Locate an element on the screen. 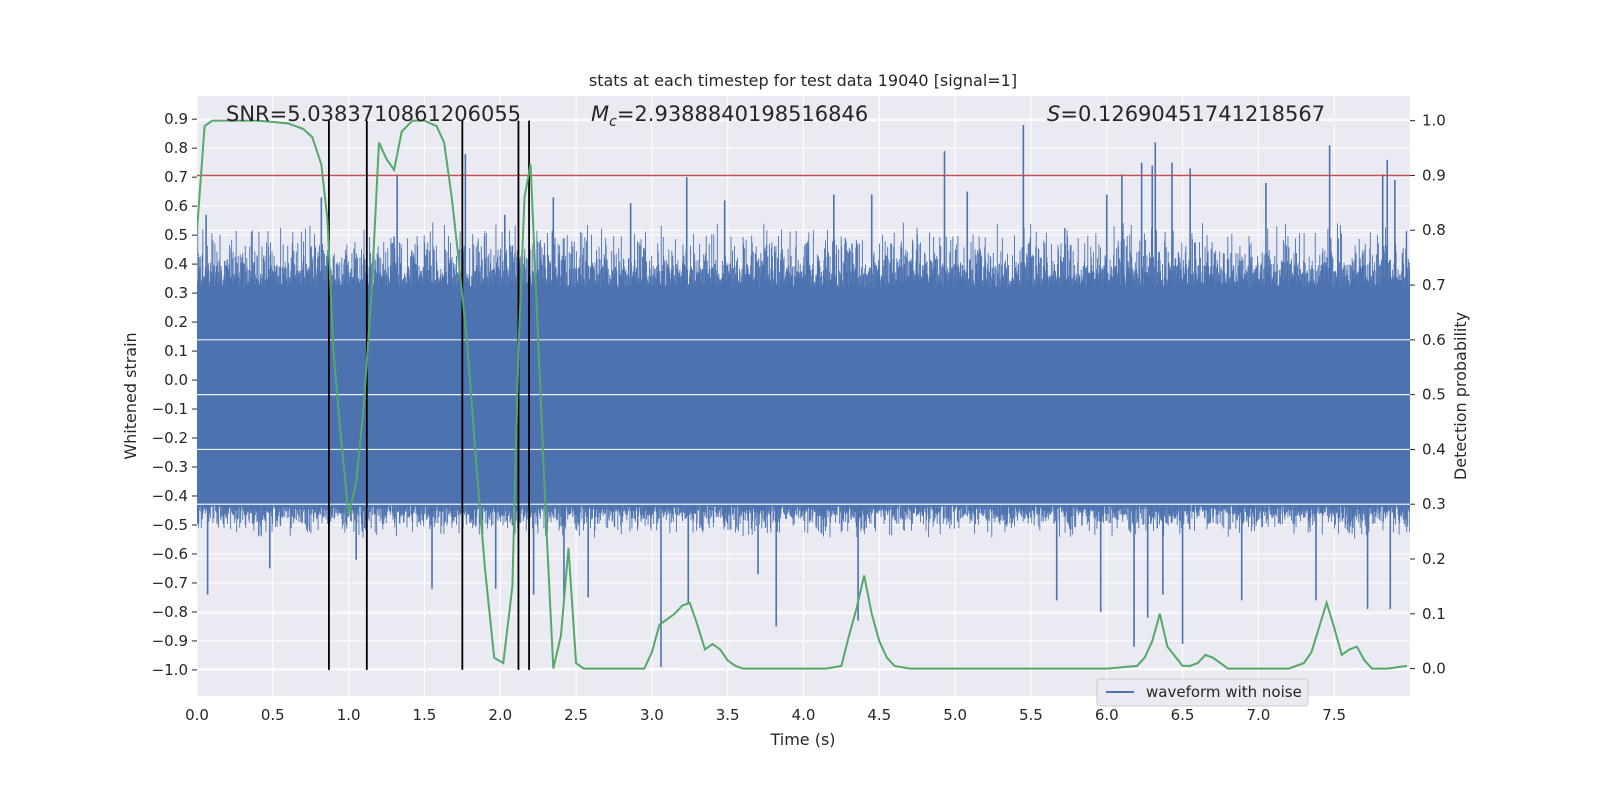 This screenshot has height=800, width=1600. y-tick-label: 0.4 is located at coordinates (176, 264).